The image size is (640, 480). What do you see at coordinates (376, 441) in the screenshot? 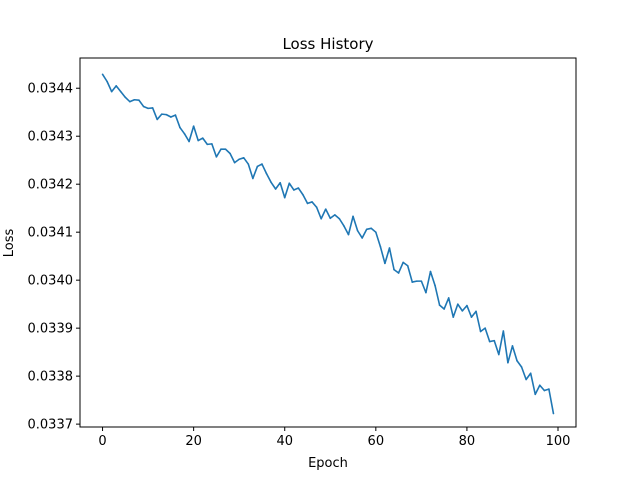
I see `x-tick-label: 60` at bounding box center [376, 441].